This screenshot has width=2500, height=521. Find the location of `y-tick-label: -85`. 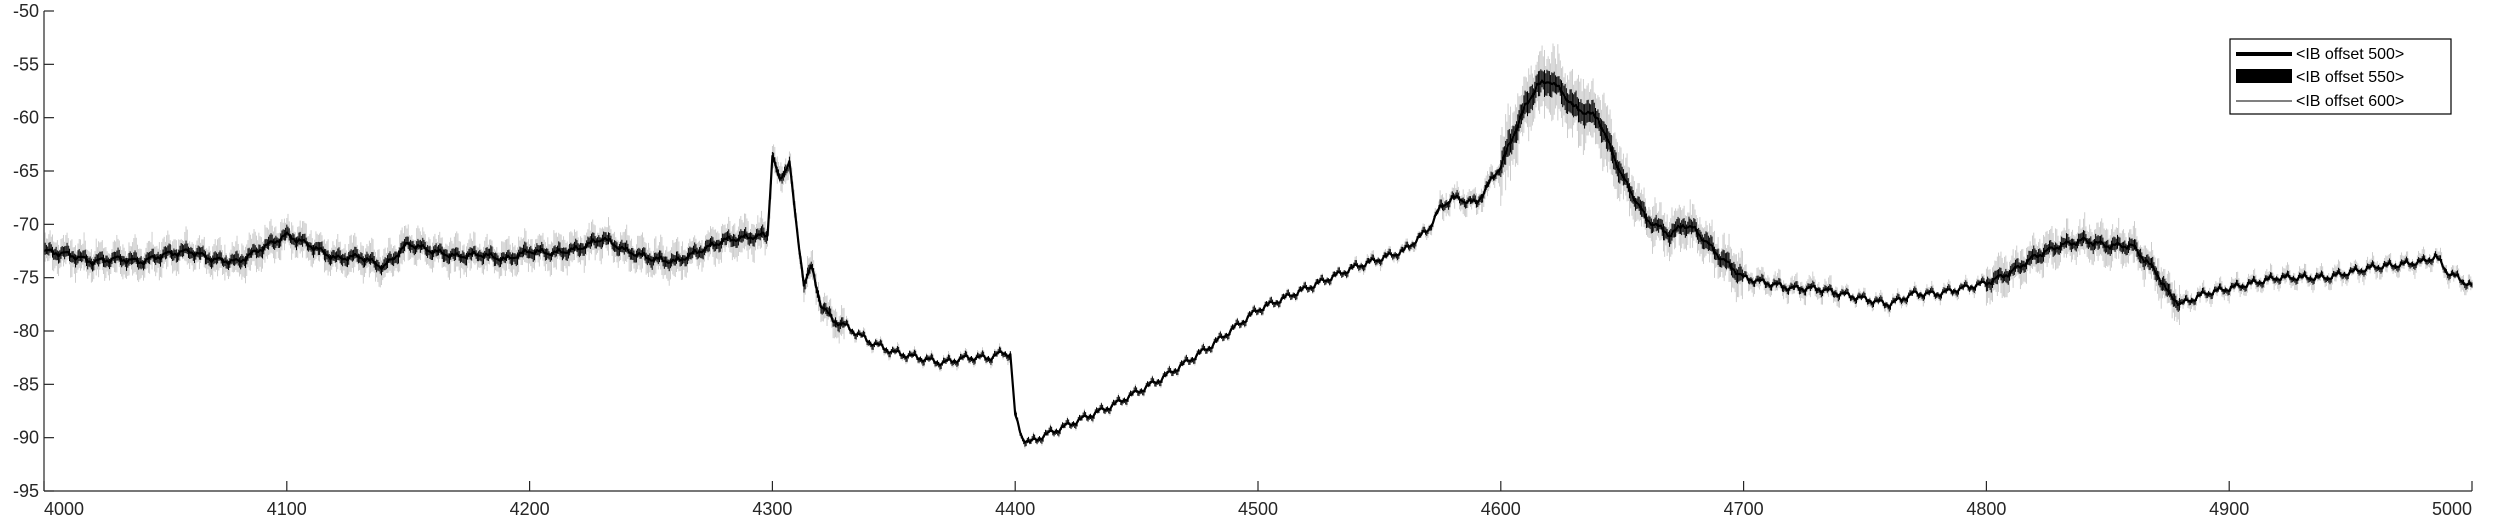

y-tick-label: -85 is located at coordinates (26, 384).